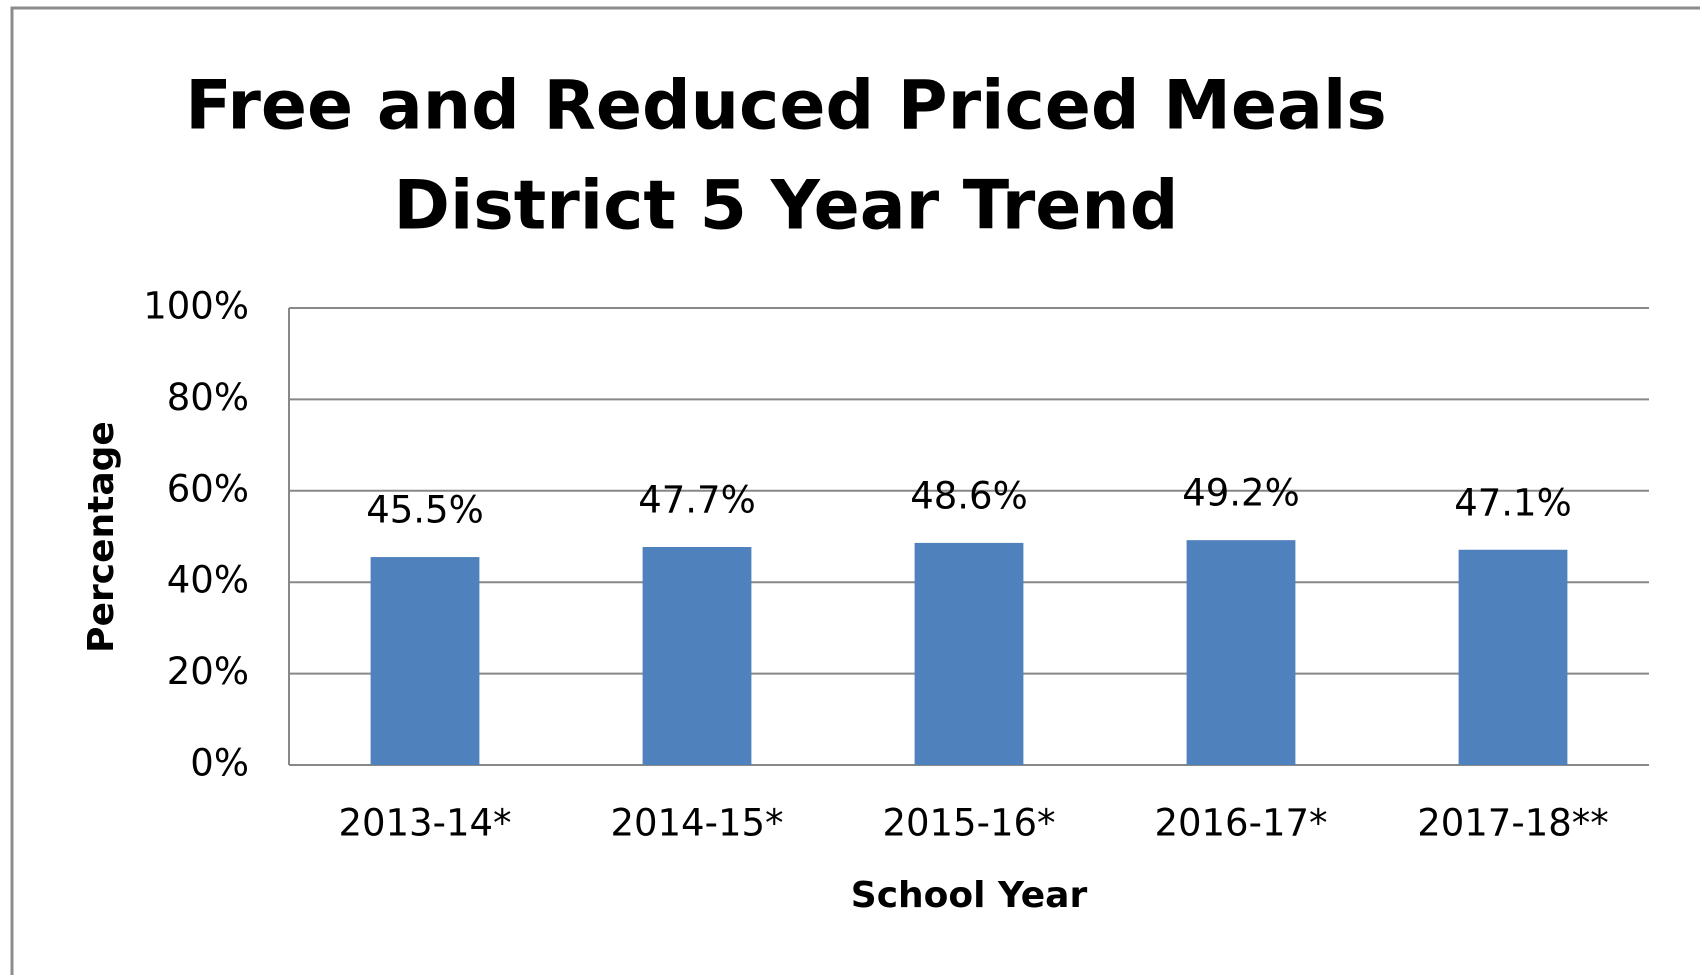 Image resolution: width=1700 pixels, height=975 pixels. What do you see at coordinates (696, 823) in the screenshot?
I see `x-tick-label: 2014-15*` at bounding box center [696, 823].